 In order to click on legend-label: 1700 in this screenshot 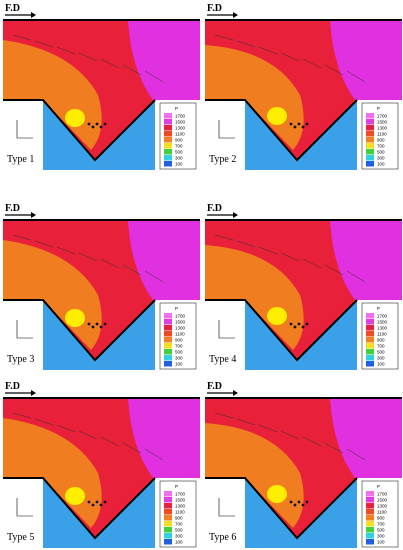, I will do `click(180, 116)`.